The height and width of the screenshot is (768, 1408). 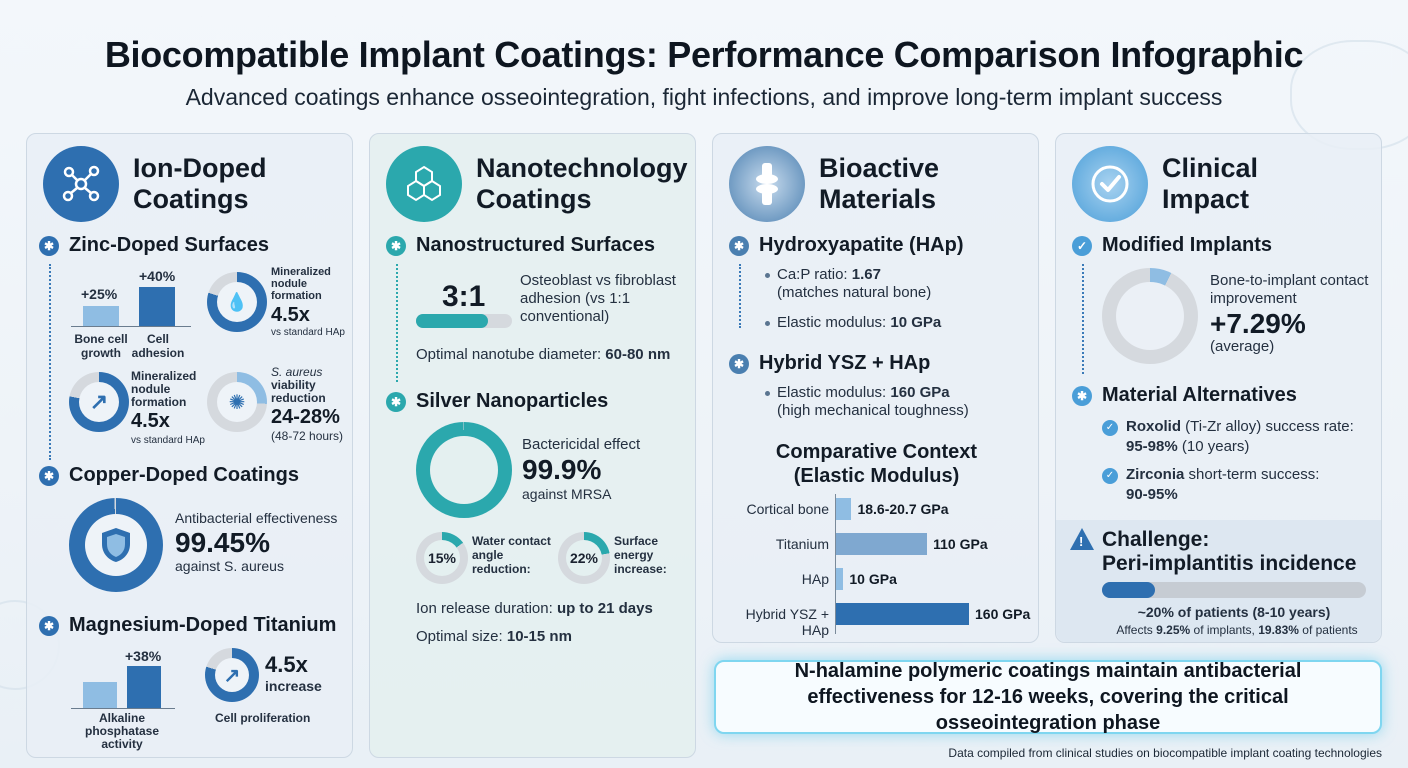 What do you see at coordinates (1234, 612) in the screenshot?
I see `challenge-main: ~20% of patients (8-10 years)` at bounding box center [1234, 612].